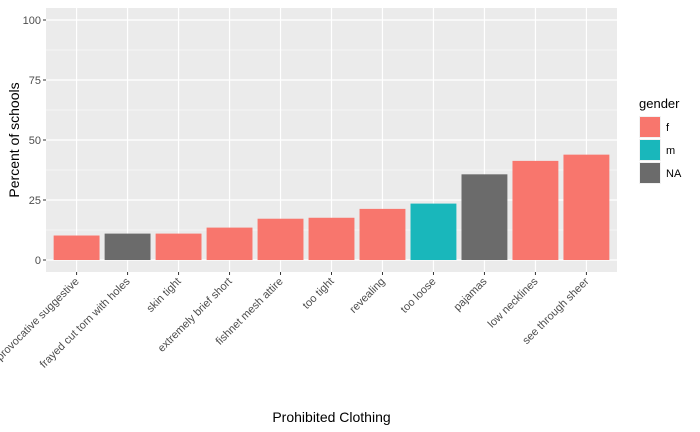  I want to click on legend-label-m: m, so click(670, 151).